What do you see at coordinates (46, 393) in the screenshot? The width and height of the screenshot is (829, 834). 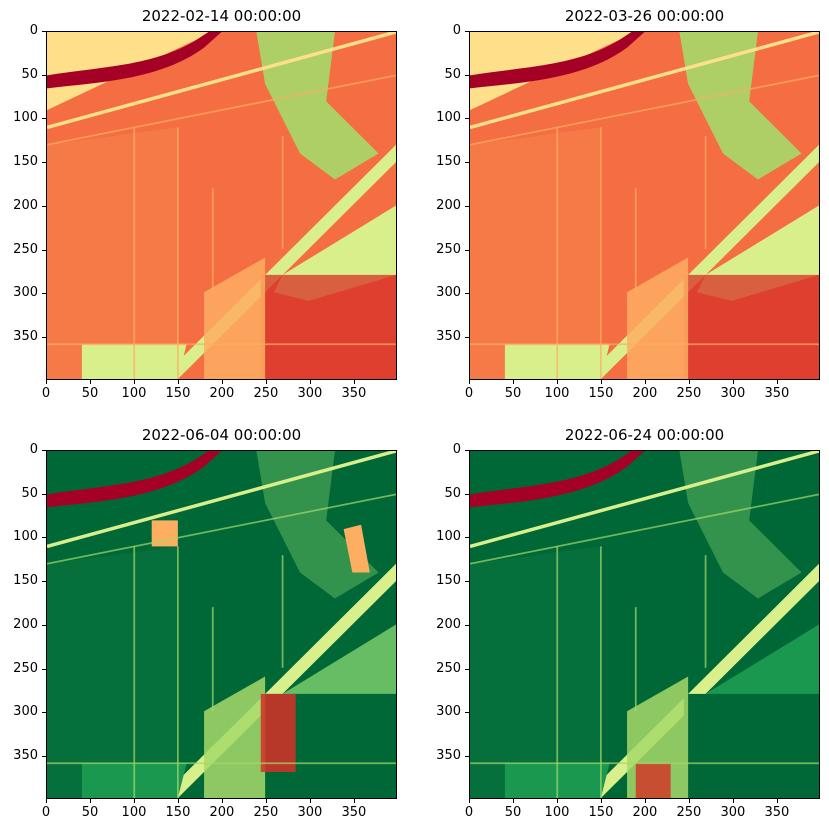 I see `x-tick-label: 0` at bounding box center [46, 393].